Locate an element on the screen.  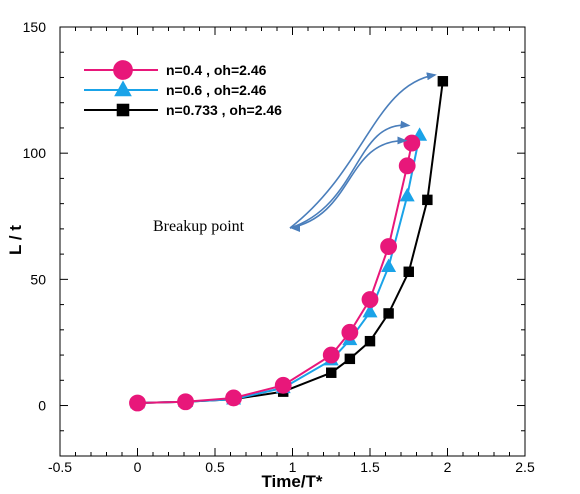
legend-entry: n=0.733 , oh=2.46 is located at coordinates (183, 110).